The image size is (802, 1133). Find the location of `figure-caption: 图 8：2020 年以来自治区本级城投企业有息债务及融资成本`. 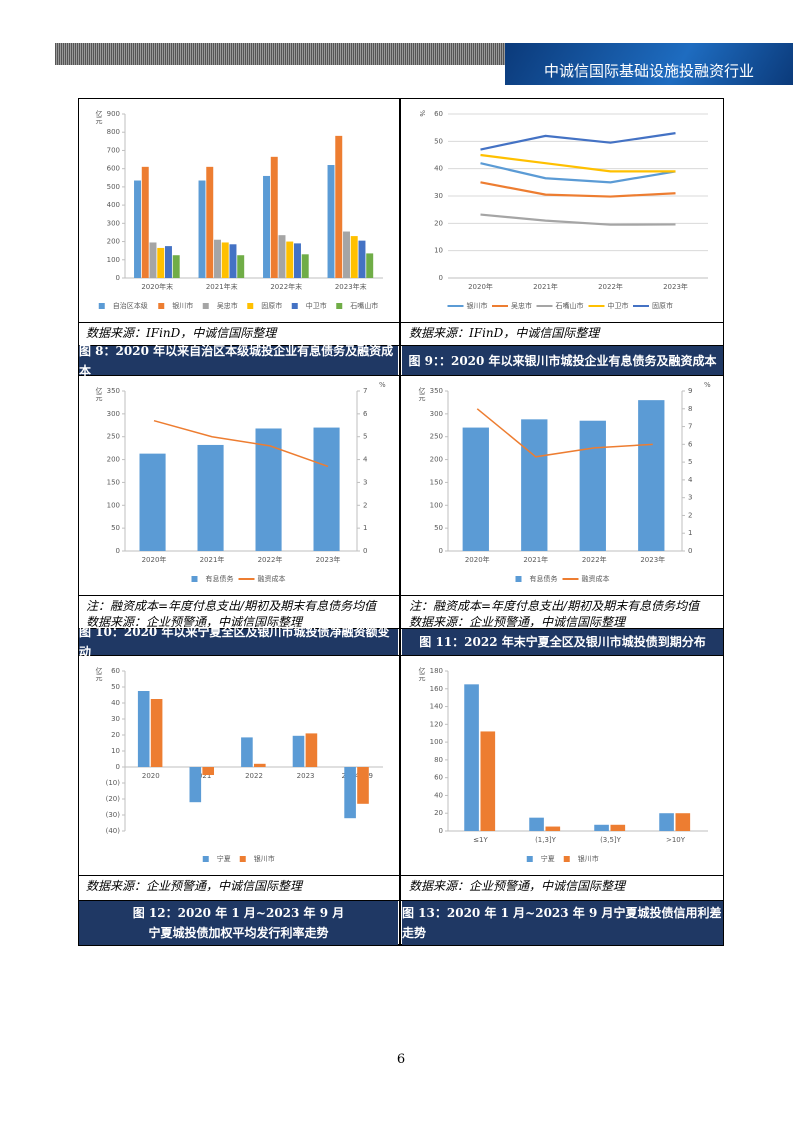

figure-caption: 图 8：2020 年以来自治区本级城投企业有息债务及融资成本 is located at coordinates (236, 360).